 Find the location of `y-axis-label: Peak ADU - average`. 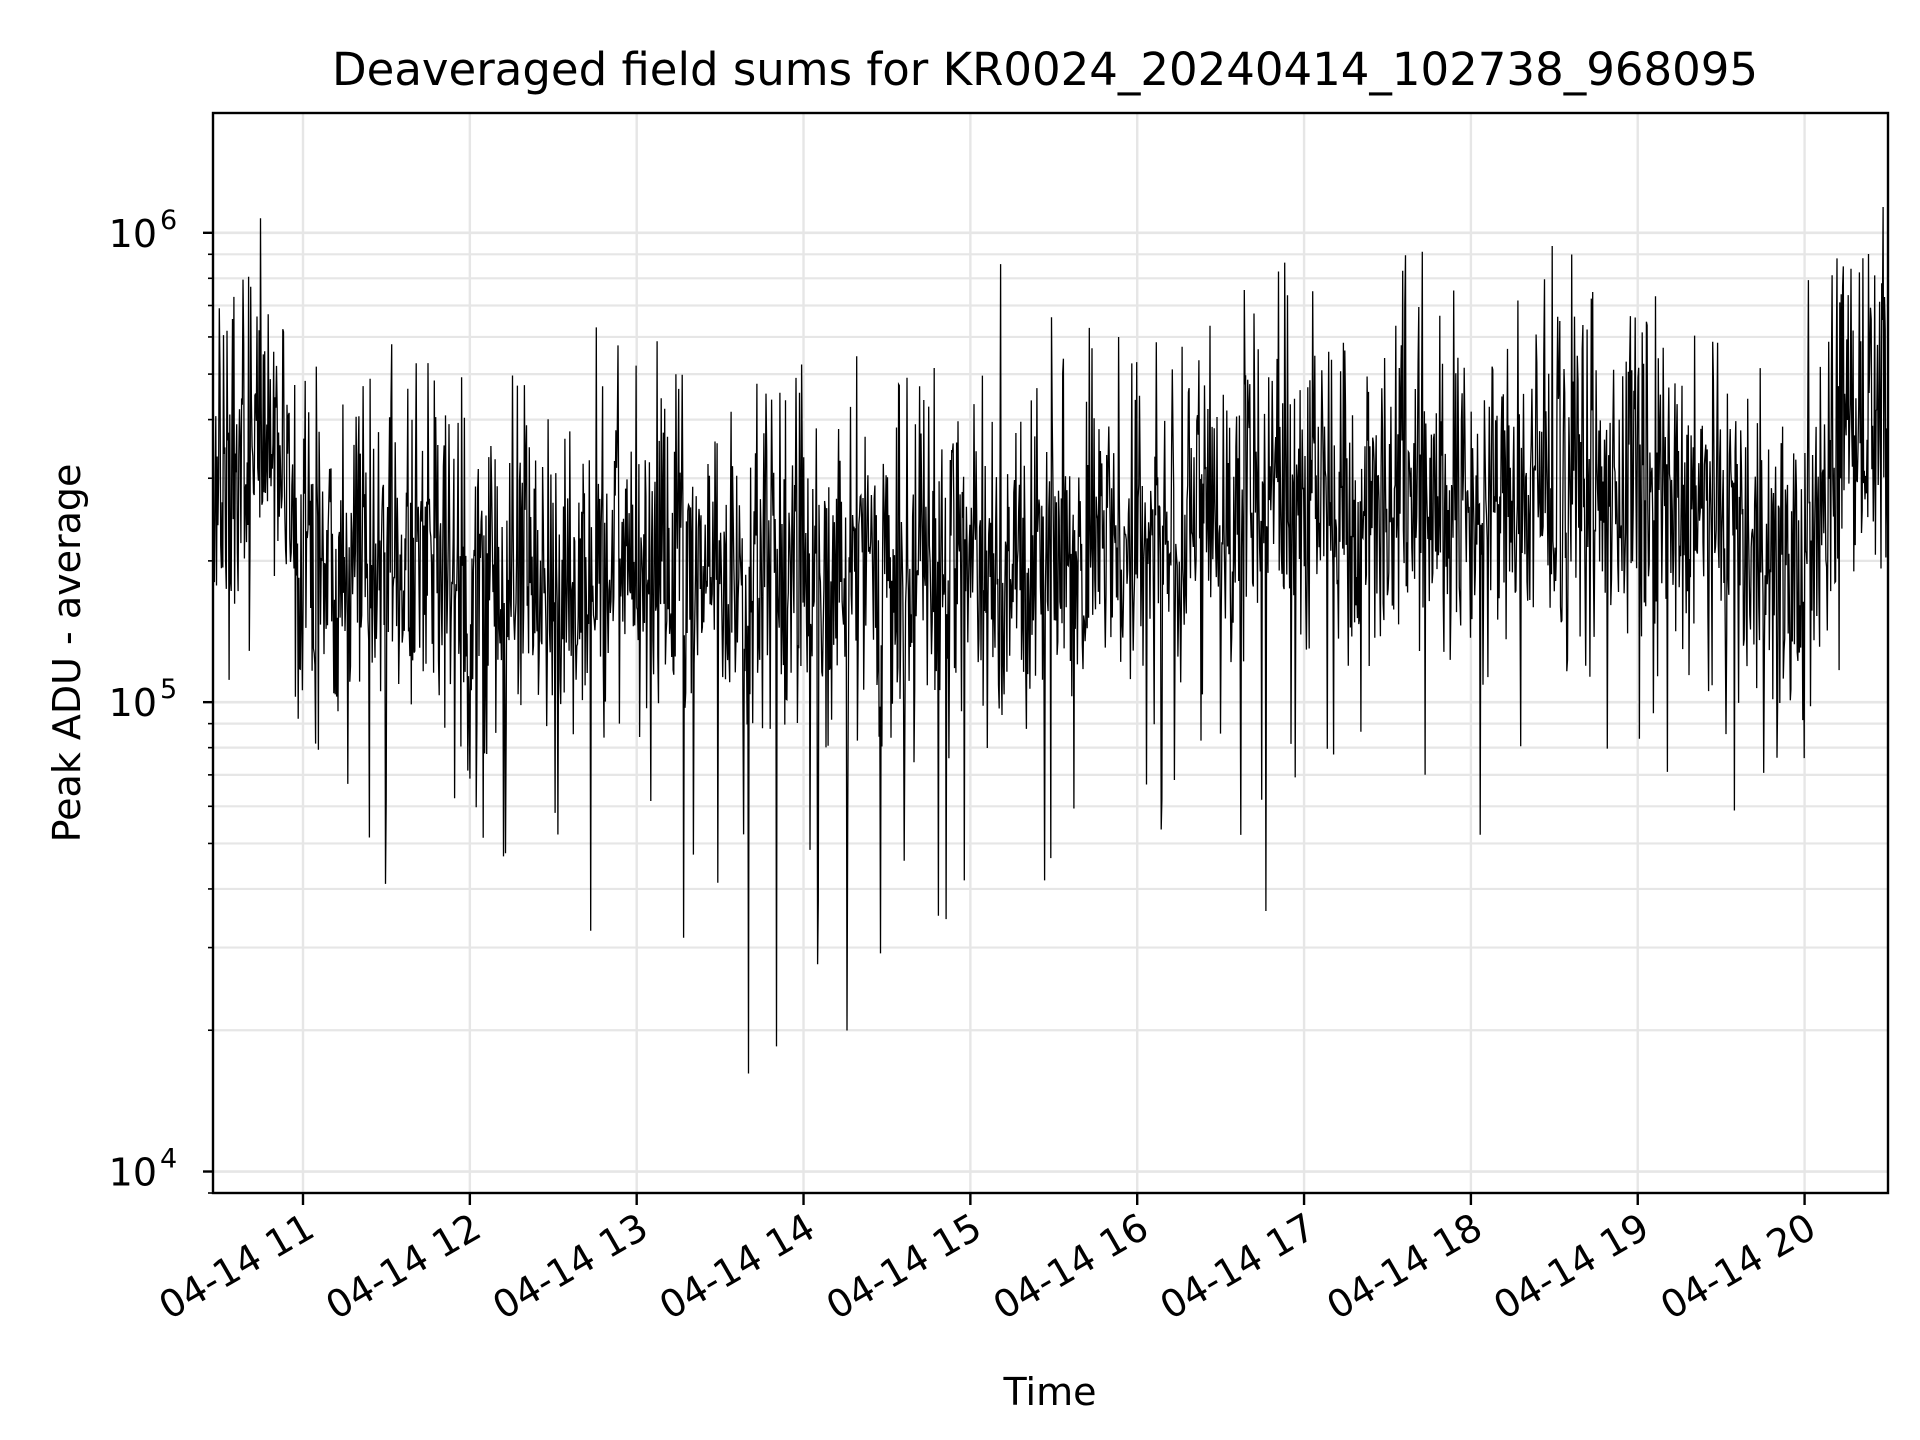

y-axis-label: Peak ADU - average is located at coordinates (67, 653).